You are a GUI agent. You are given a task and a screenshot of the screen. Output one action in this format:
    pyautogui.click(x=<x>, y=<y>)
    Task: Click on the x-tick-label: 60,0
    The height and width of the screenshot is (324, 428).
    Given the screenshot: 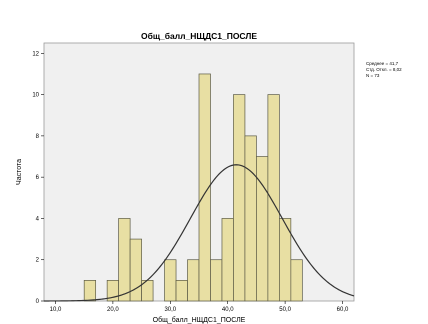 What is the action you would take?
    pyautogui.click(x=343, y=310)
    